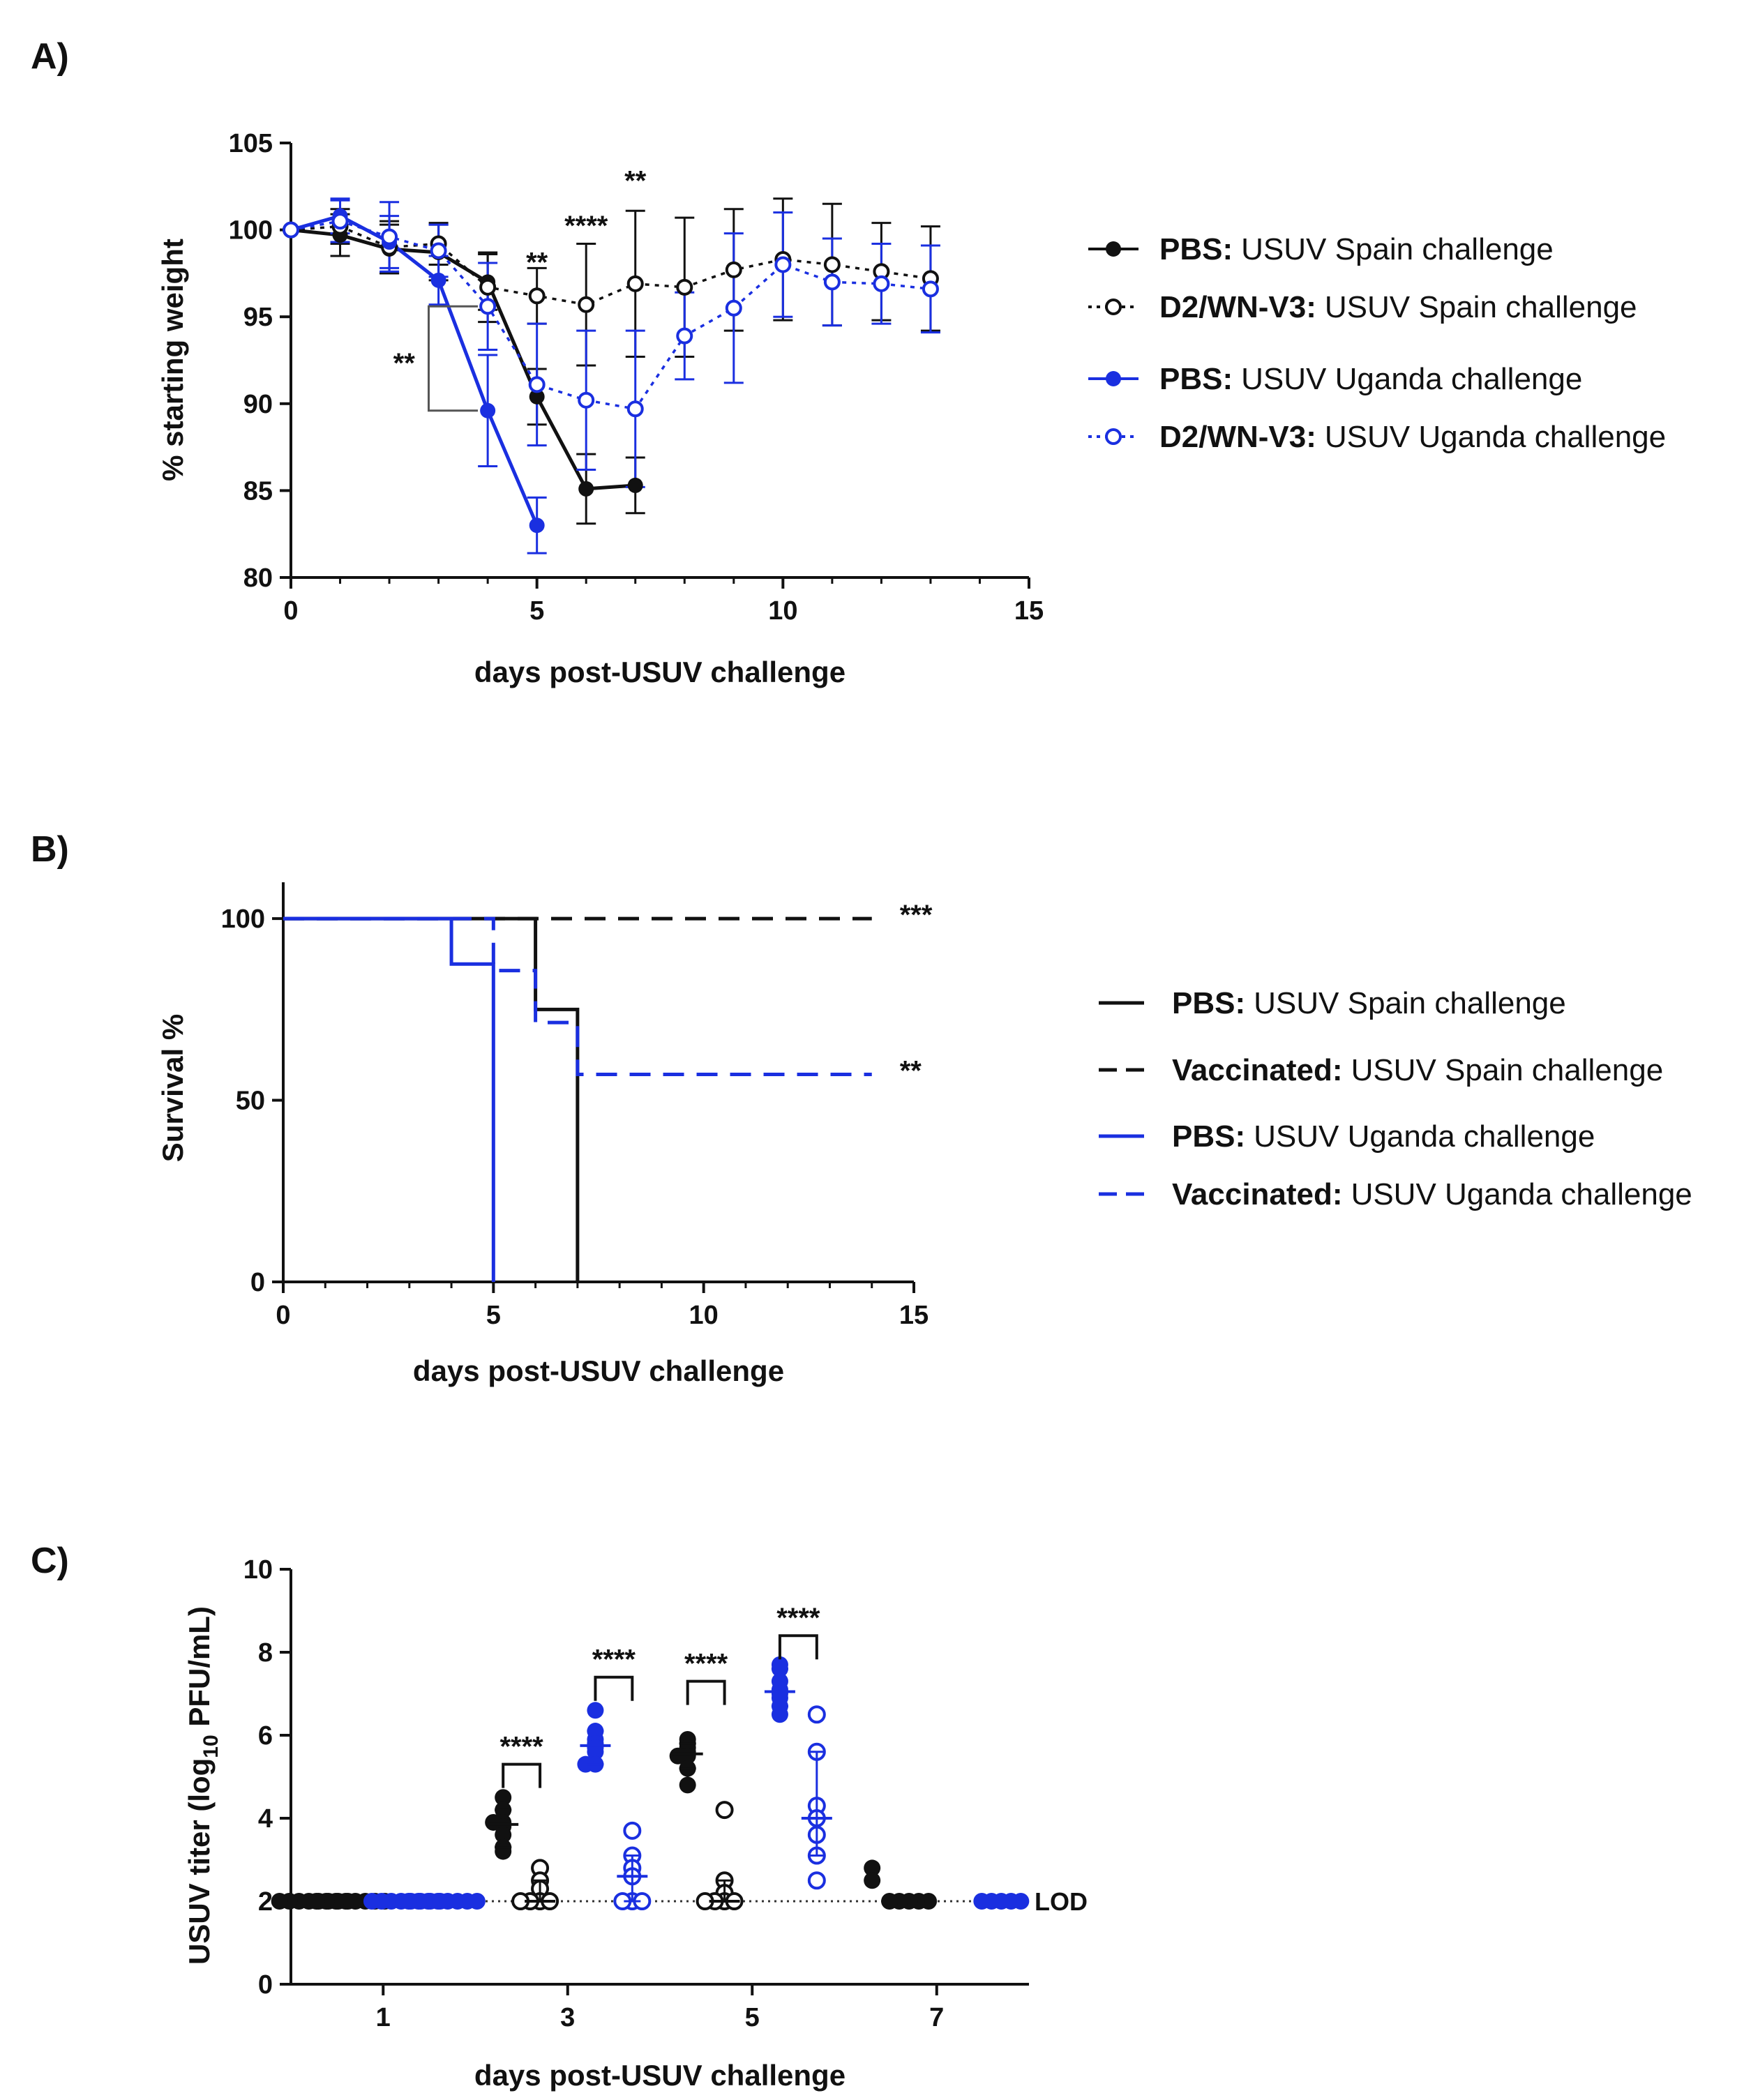  What do you see at coordinates (1495, 437) in the screenshot?
I see `legend-a-label-3: USUV Uganda challenge` at bounding box center [1495, 437].